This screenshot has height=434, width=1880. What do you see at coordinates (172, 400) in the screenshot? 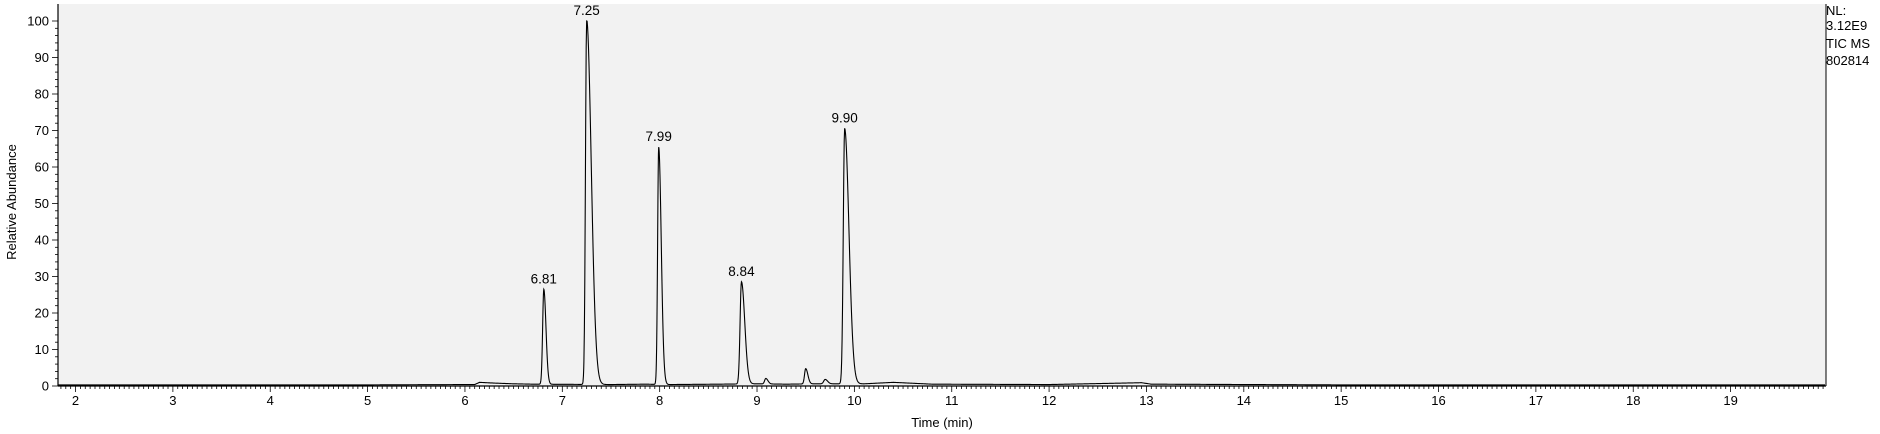
I see `x-tick-label: 3` at bounding box center [172, 400].